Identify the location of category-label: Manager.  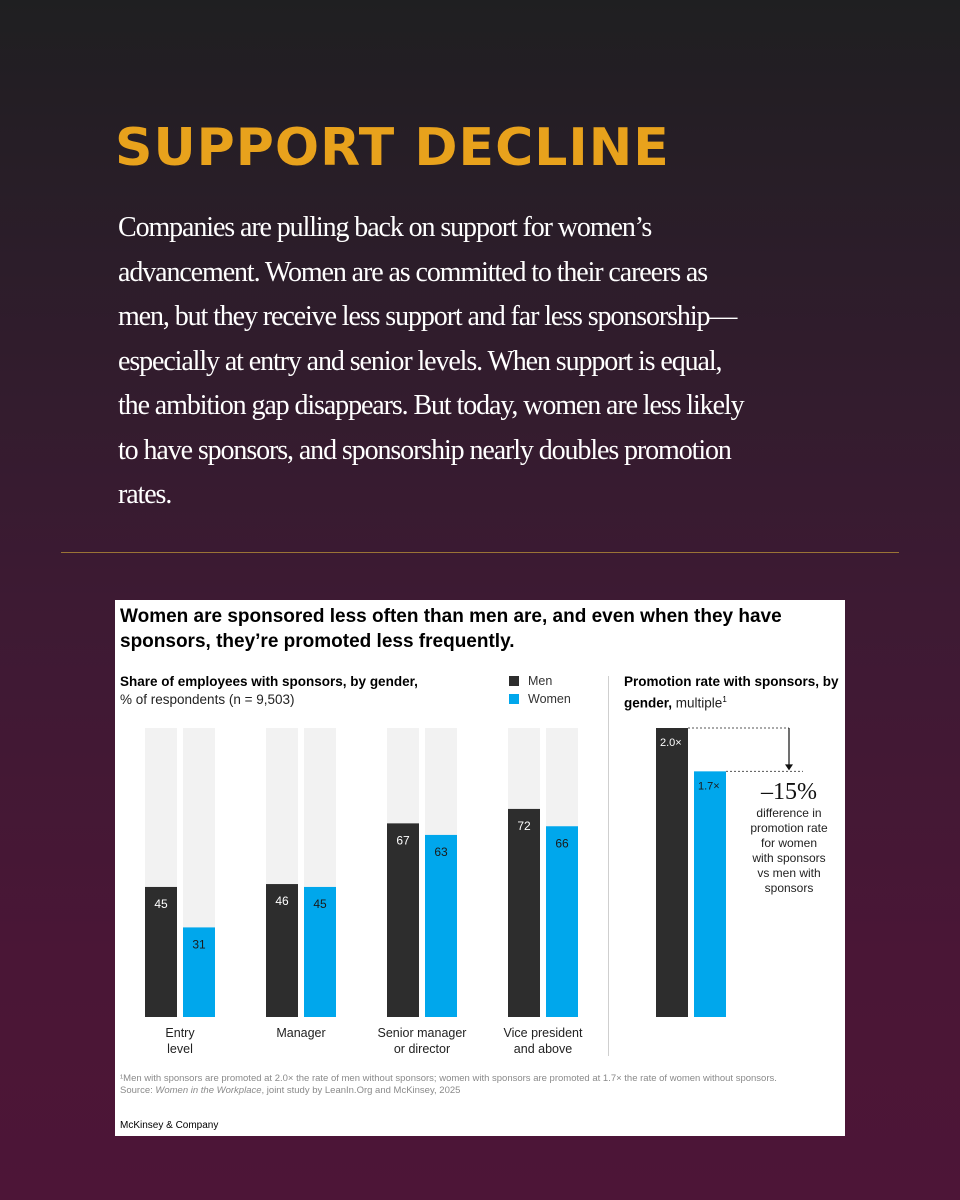
(300, 1033).